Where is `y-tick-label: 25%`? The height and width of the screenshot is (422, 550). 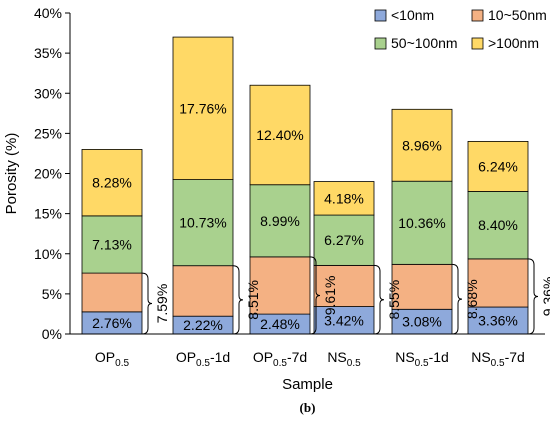
y-tick-label: 25% is located at coordinates (48, 133).